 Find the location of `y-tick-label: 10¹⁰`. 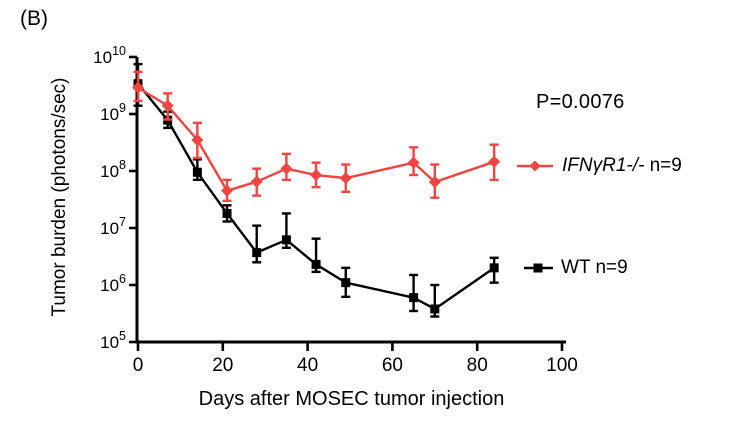

y-tick-label: 10¹⁰ is located at coordinates (109, 55).